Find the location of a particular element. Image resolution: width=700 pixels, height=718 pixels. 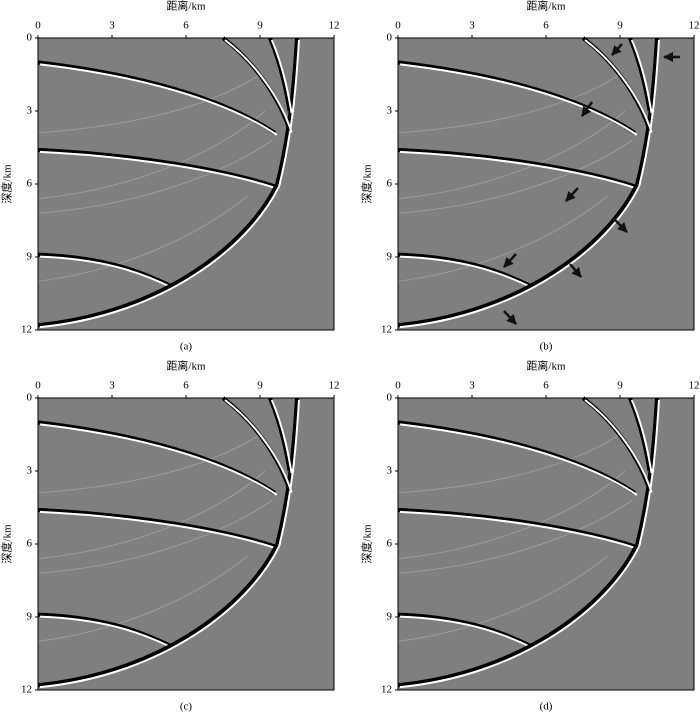

caption: (a) is located at coordinates (186, 347).